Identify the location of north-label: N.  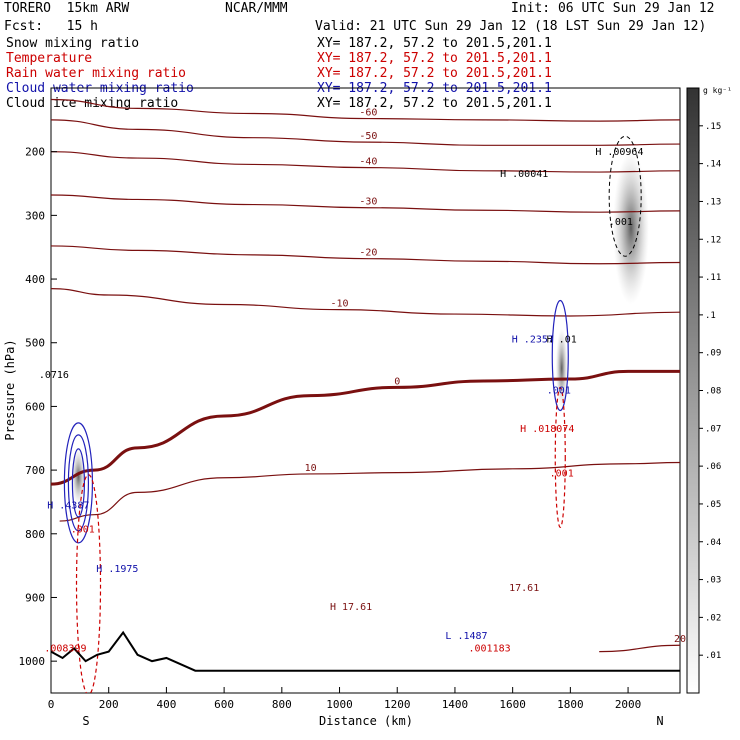
(659, 721).